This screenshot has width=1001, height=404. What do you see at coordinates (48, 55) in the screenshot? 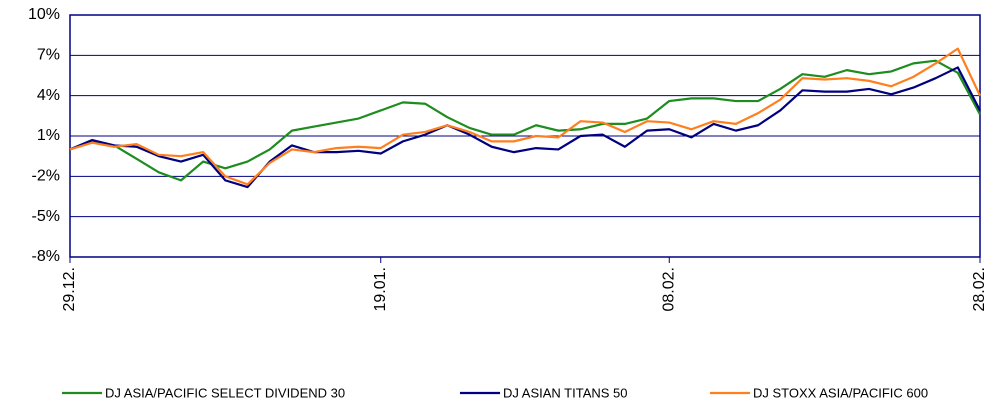
I see `y-tick-label: 7%` at bounding box center [48, 55].